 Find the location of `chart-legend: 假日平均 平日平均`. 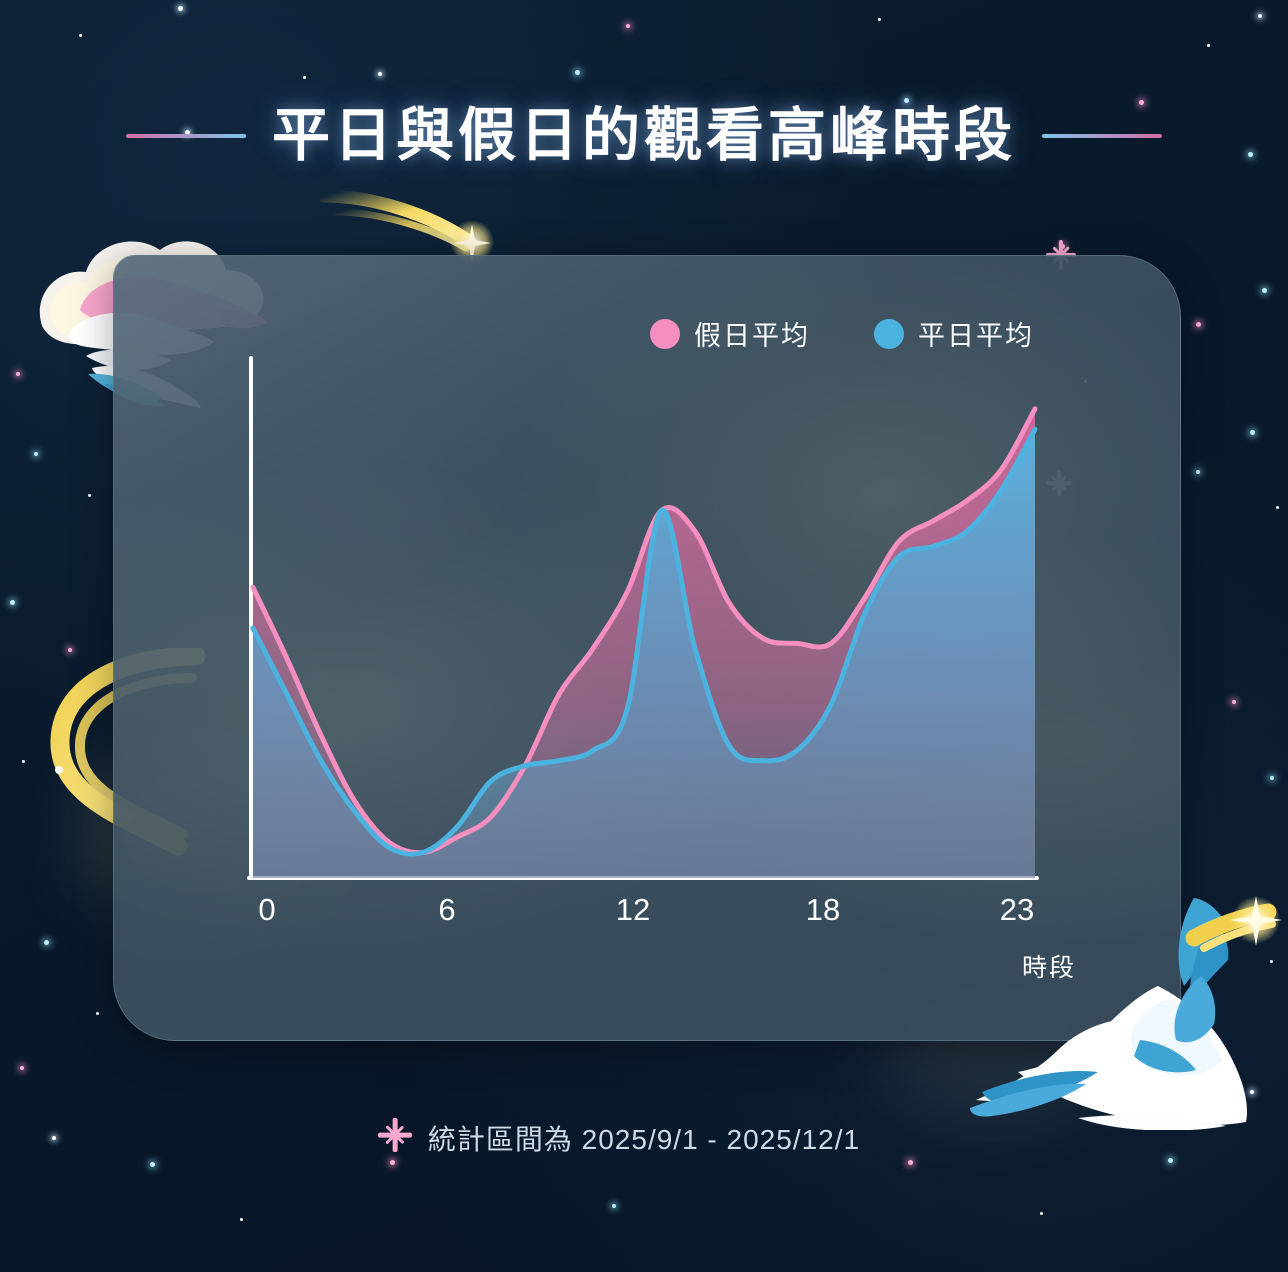

chart-legend: 假日平均 平日平均 is located at coordinates (842, 333).